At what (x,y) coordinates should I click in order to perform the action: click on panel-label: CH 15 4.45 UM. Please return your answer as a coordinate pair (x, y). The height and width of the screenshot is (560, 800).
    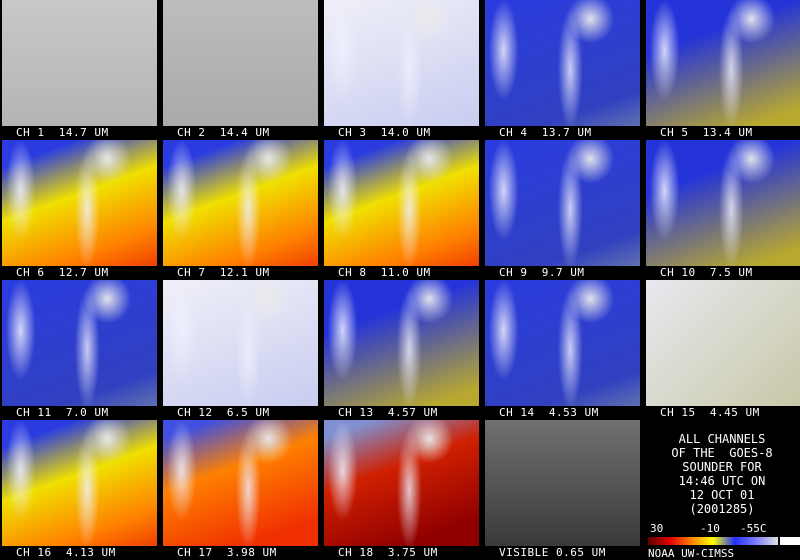
    Looking at the image, I should click on (710, 412).